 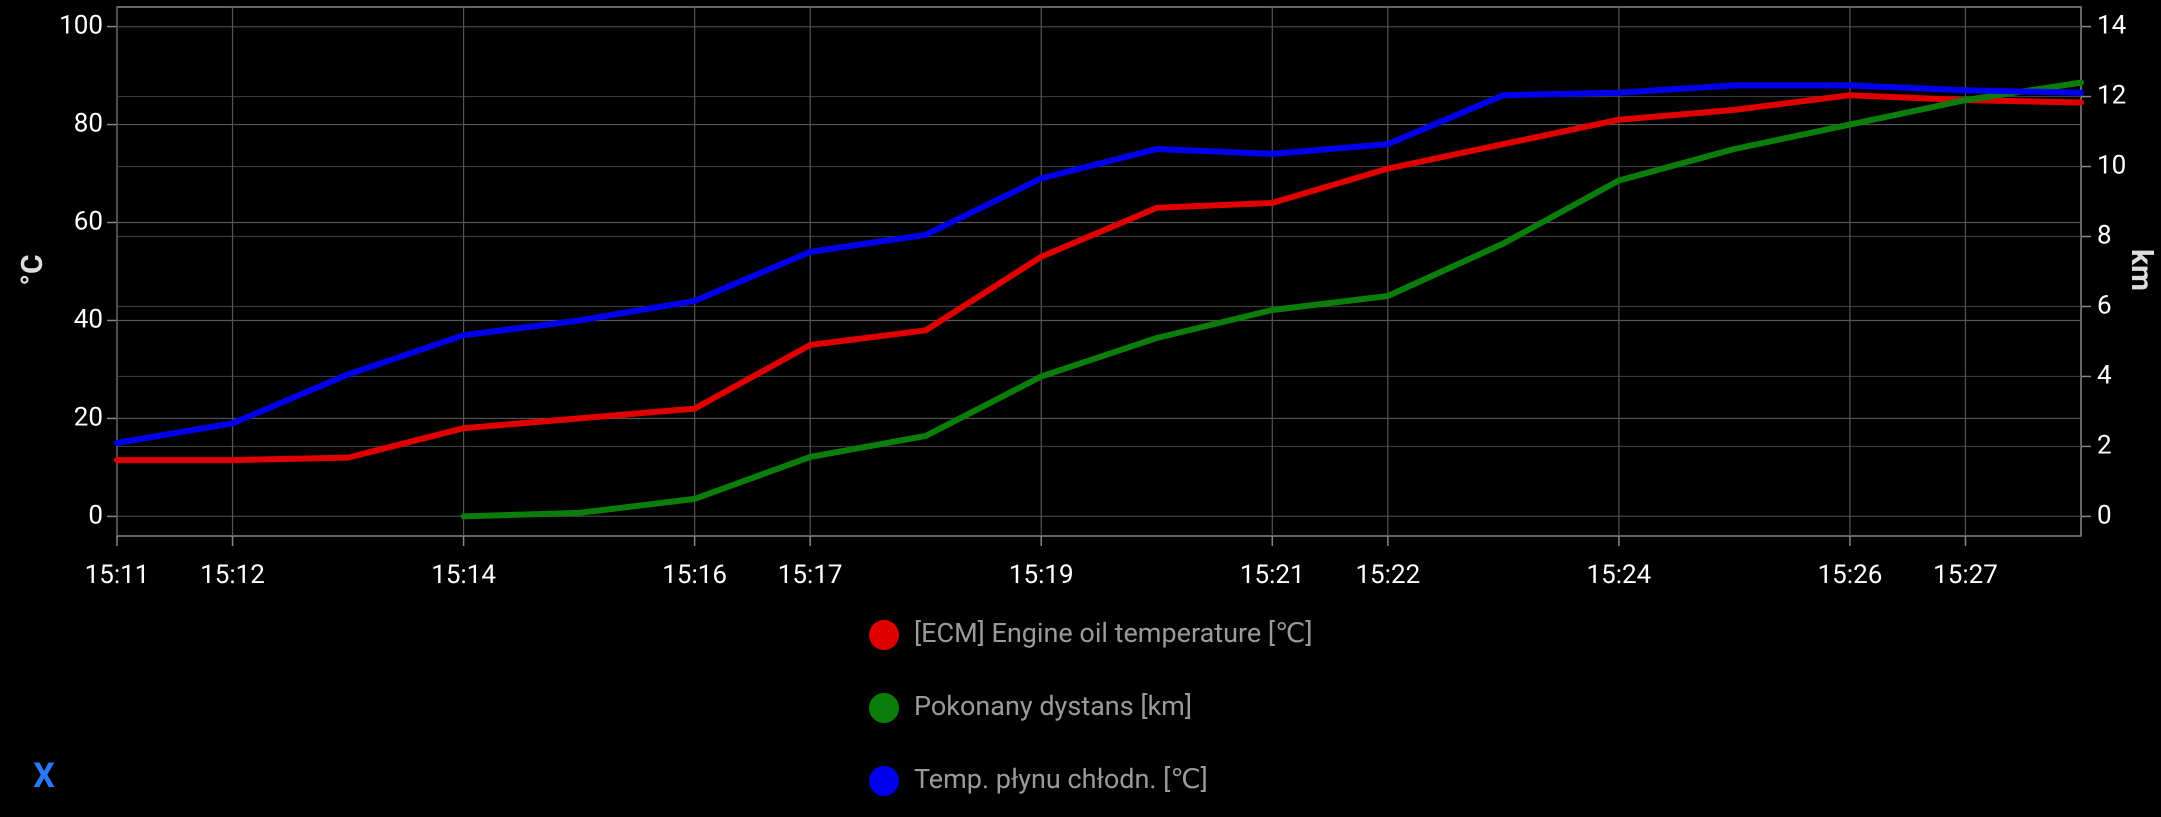 I want to click on x-tick-label: 15:11, so click(x=117, y=575).